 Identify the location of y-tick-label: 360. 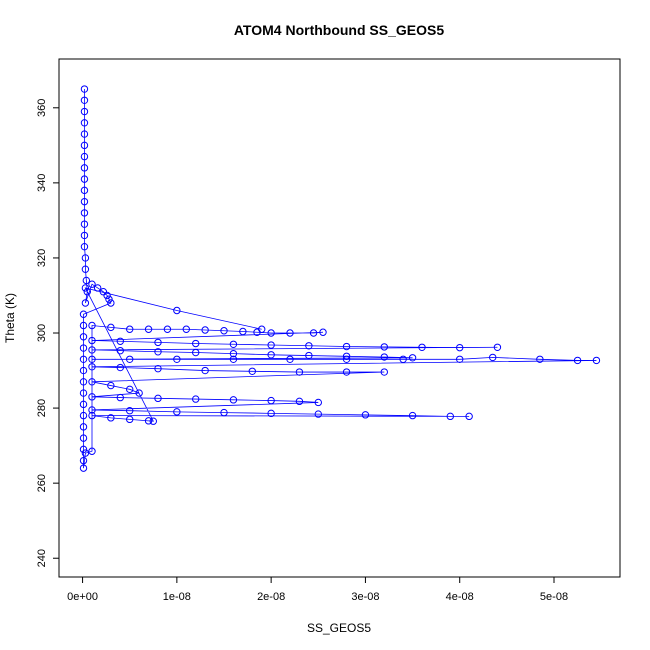
(42, 108).